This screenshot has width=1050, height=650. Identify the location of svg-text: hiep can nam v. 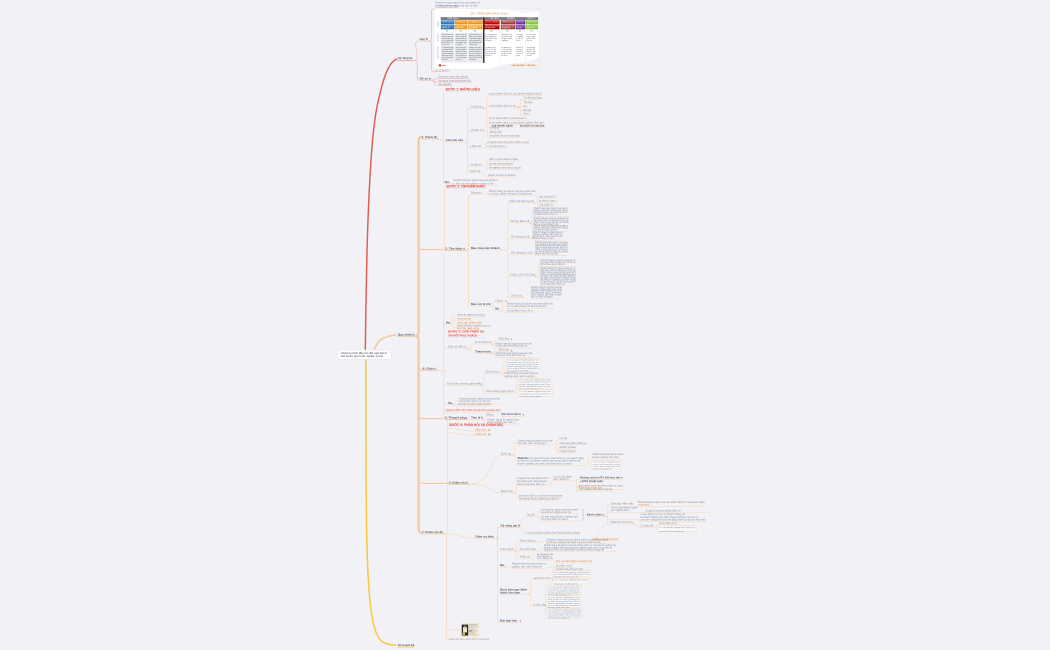
(448, 56).